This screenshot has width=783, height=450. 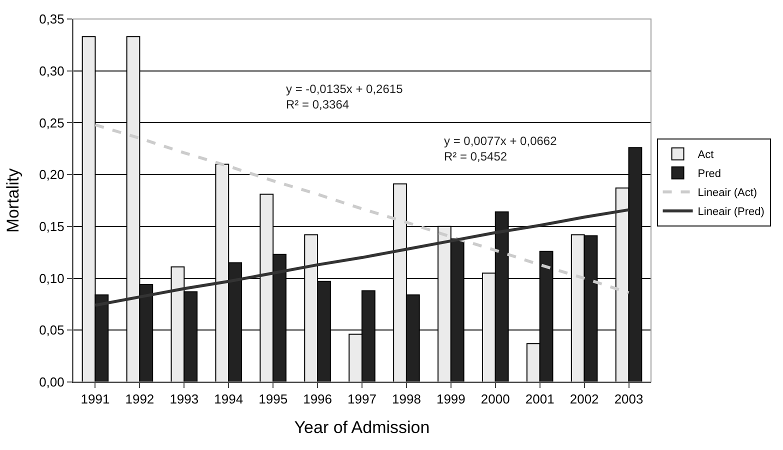 I want to click on x-tick-label: 1994, so click(x=229, y=399).